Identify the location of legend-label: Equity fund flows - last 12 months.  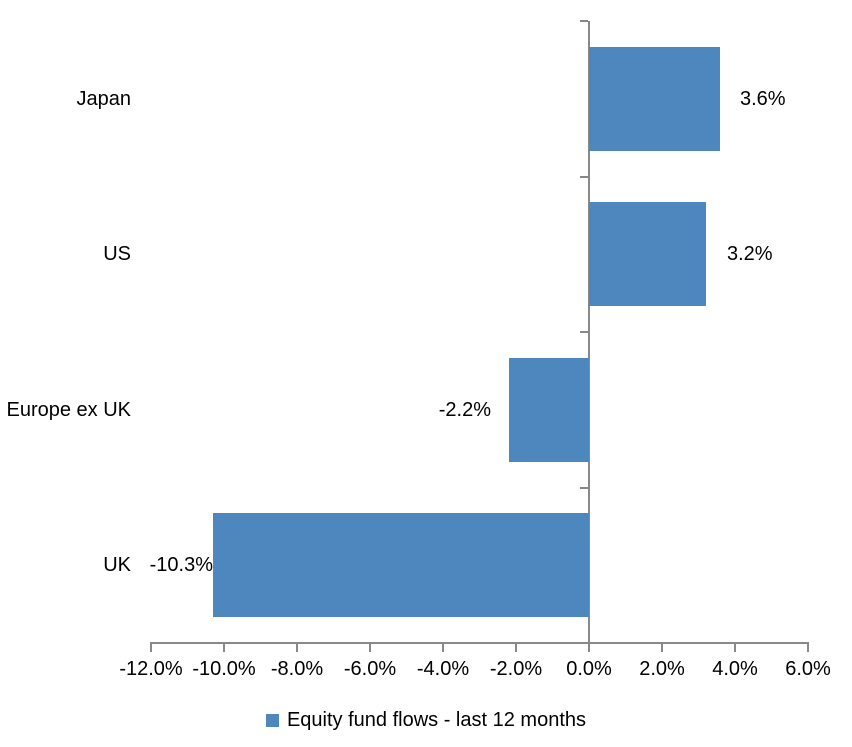
(436, 720).